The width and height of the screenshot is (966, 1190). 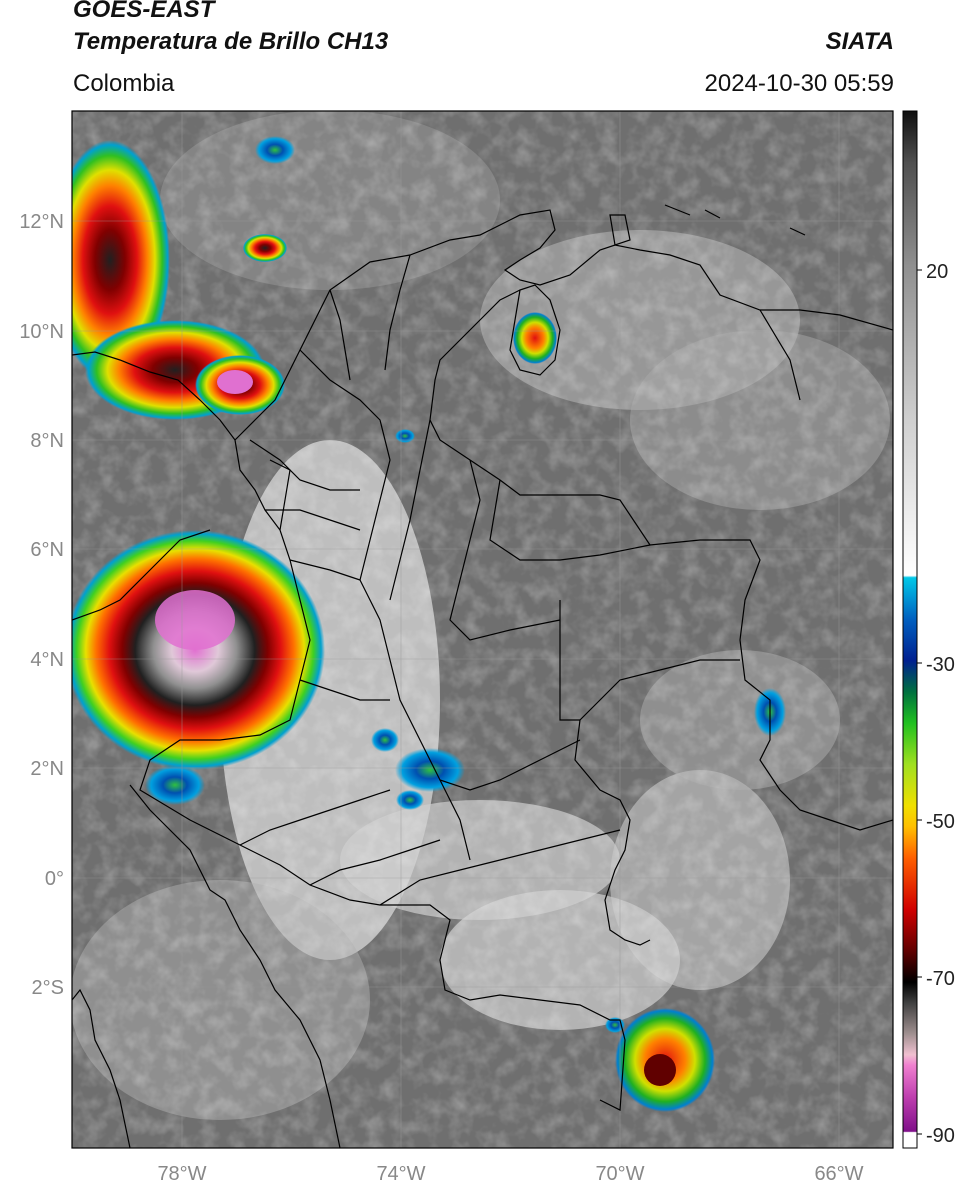 What do you see at coordinates (47, 769) in the screenshot?
I see `lat-label: 2°N` at bounding box center [47, 769].